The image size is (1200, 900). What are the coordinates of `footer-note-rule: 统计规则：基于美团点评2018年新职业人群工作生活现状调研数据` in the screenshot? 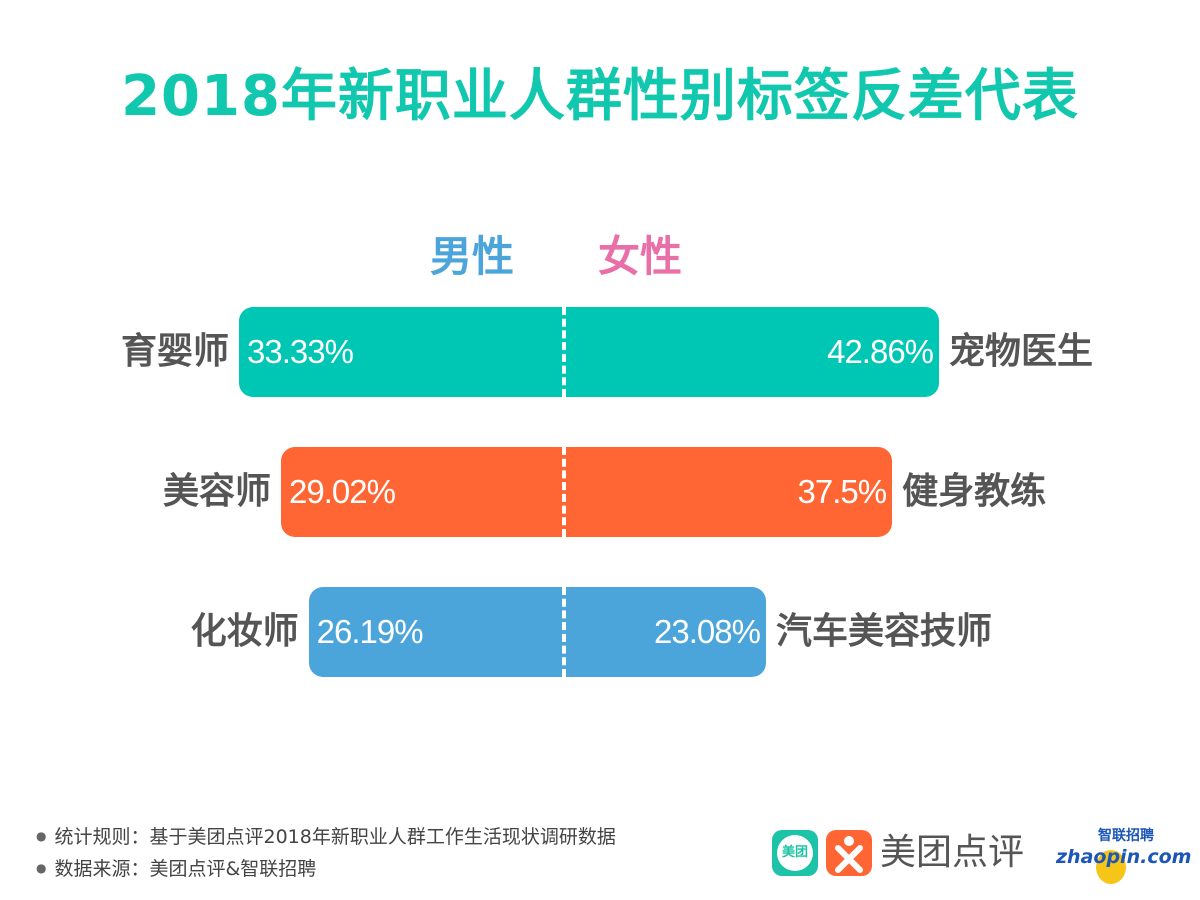 It's located at (325, 836).